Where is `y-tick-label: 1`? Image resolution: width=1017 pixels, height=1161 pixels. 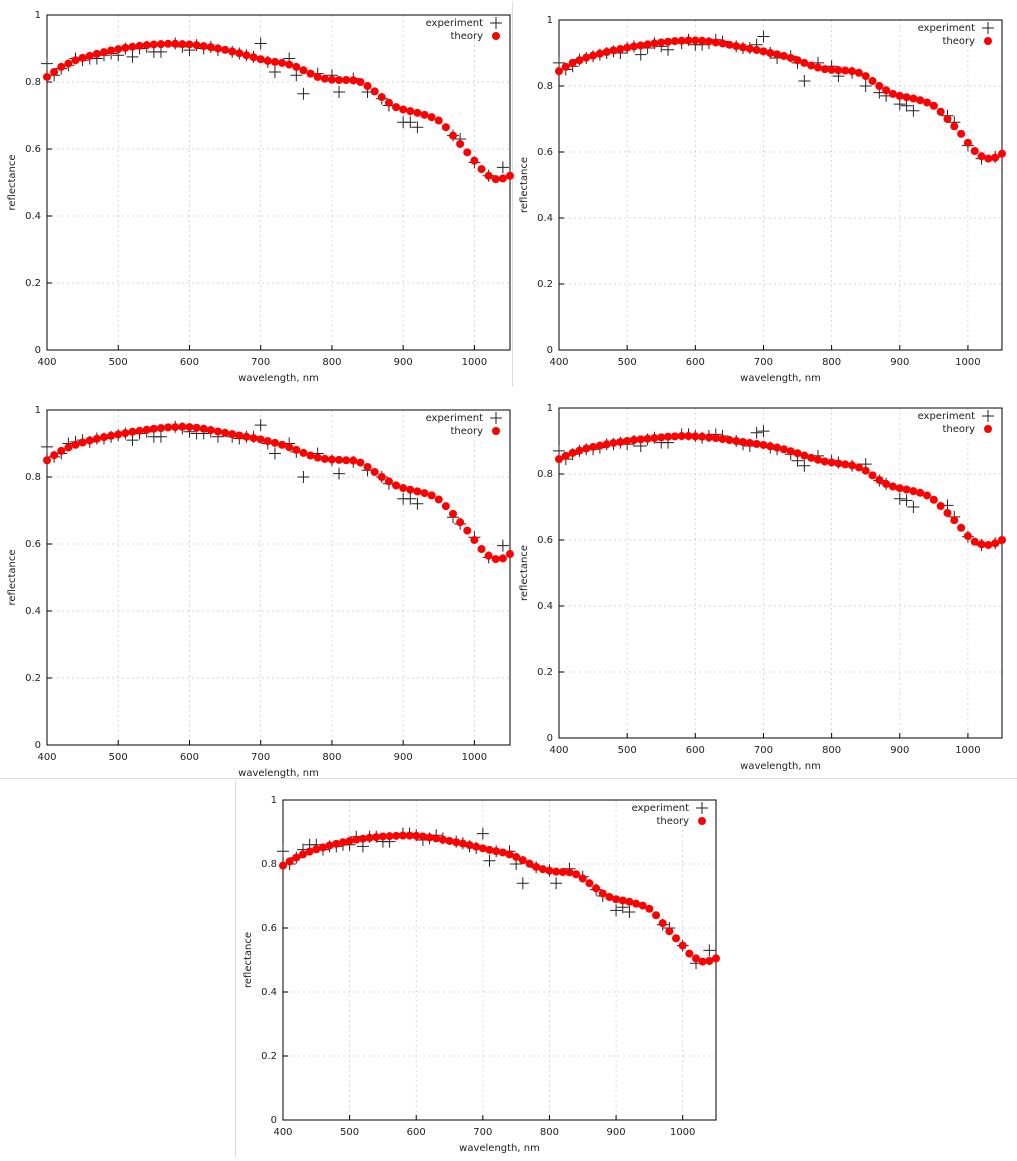 y-tick-label: 1 is located at coordinates (38, 15).